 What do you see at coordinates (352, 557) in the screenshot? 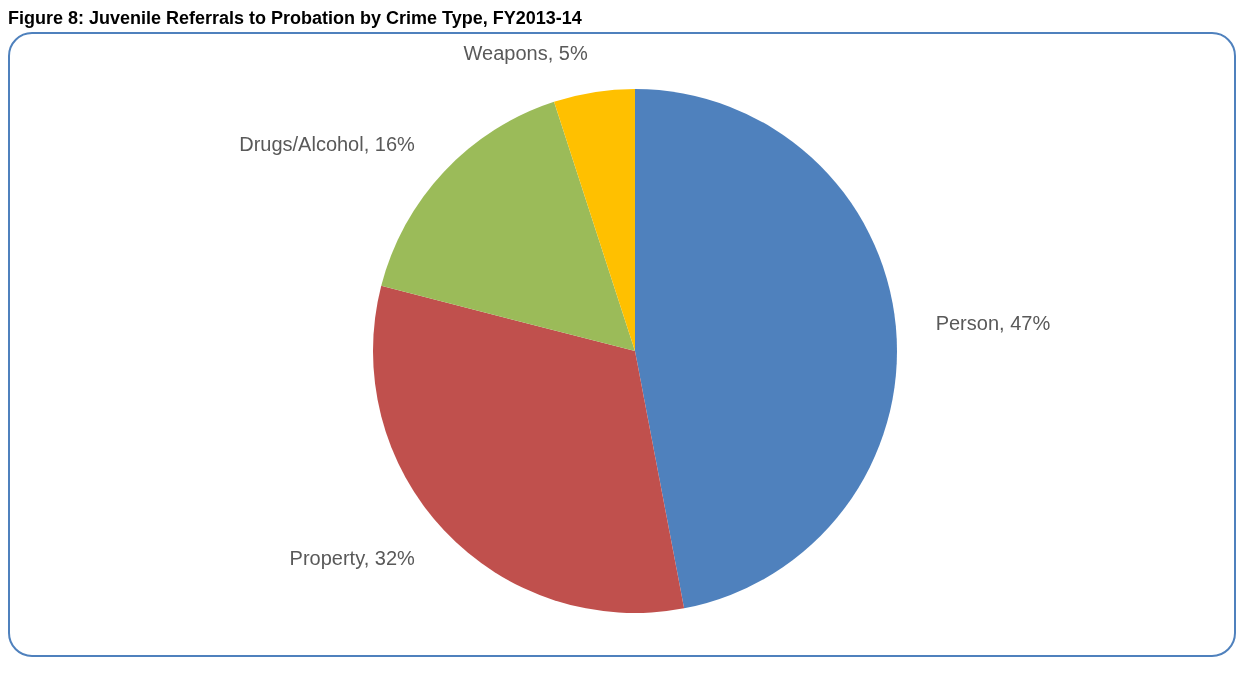
I see `slice-label: Property, 32%` at bounding box center [352, 557].